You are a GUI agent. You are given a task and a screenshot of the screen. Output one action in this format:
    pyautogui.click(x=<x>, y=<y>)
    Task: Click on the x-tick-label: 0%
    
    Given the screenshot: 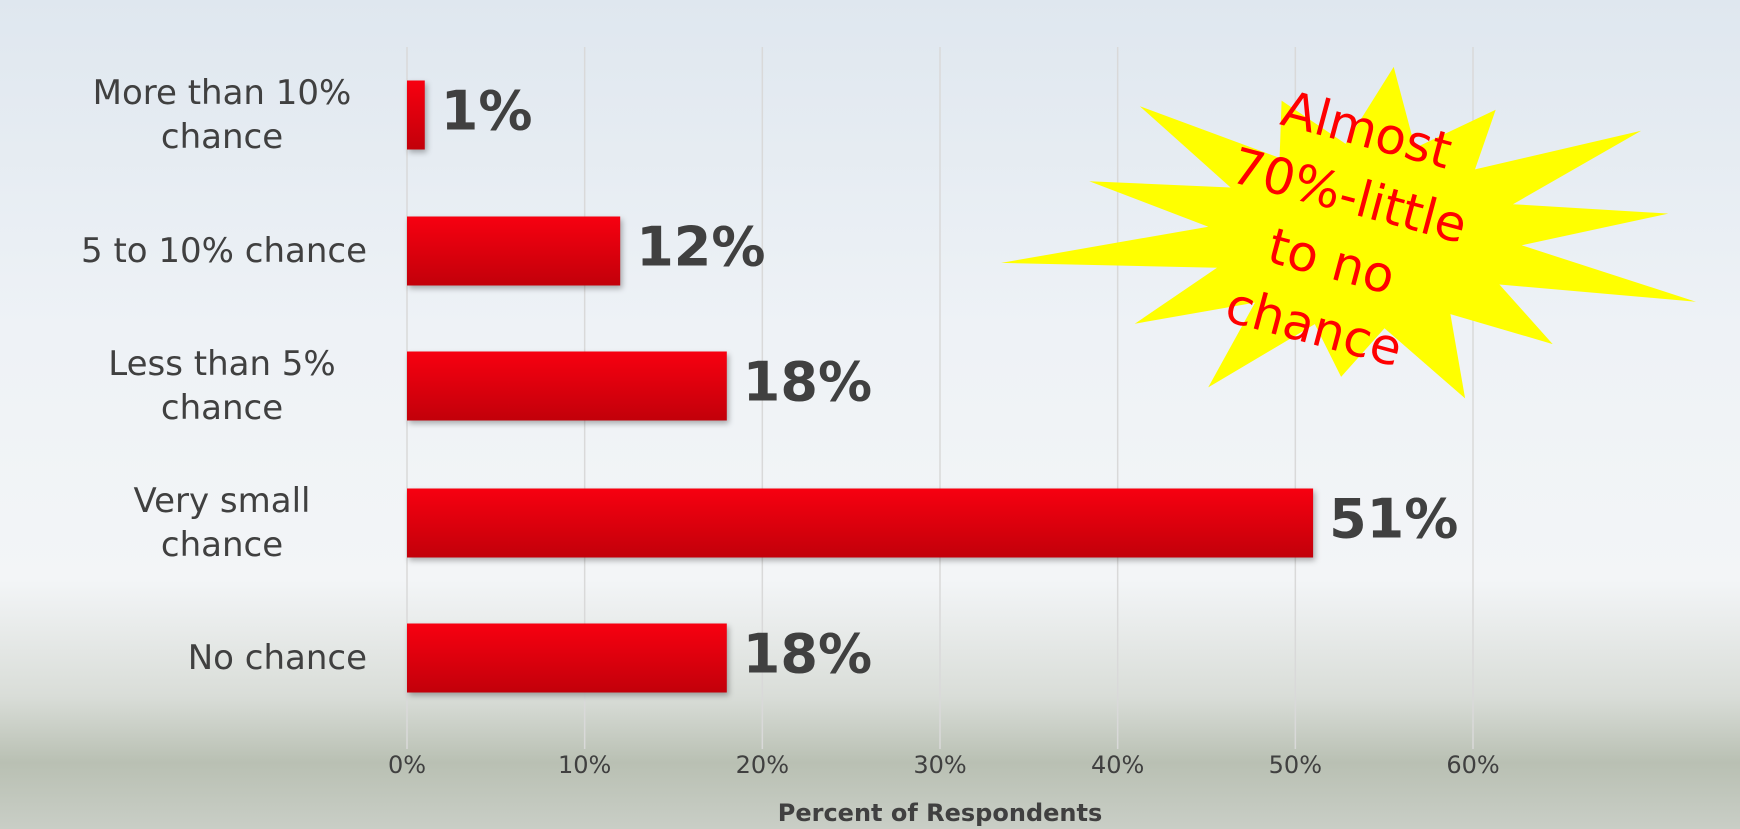 What is the action you would take?
    pyautogui.click(x=407, y=765)
    